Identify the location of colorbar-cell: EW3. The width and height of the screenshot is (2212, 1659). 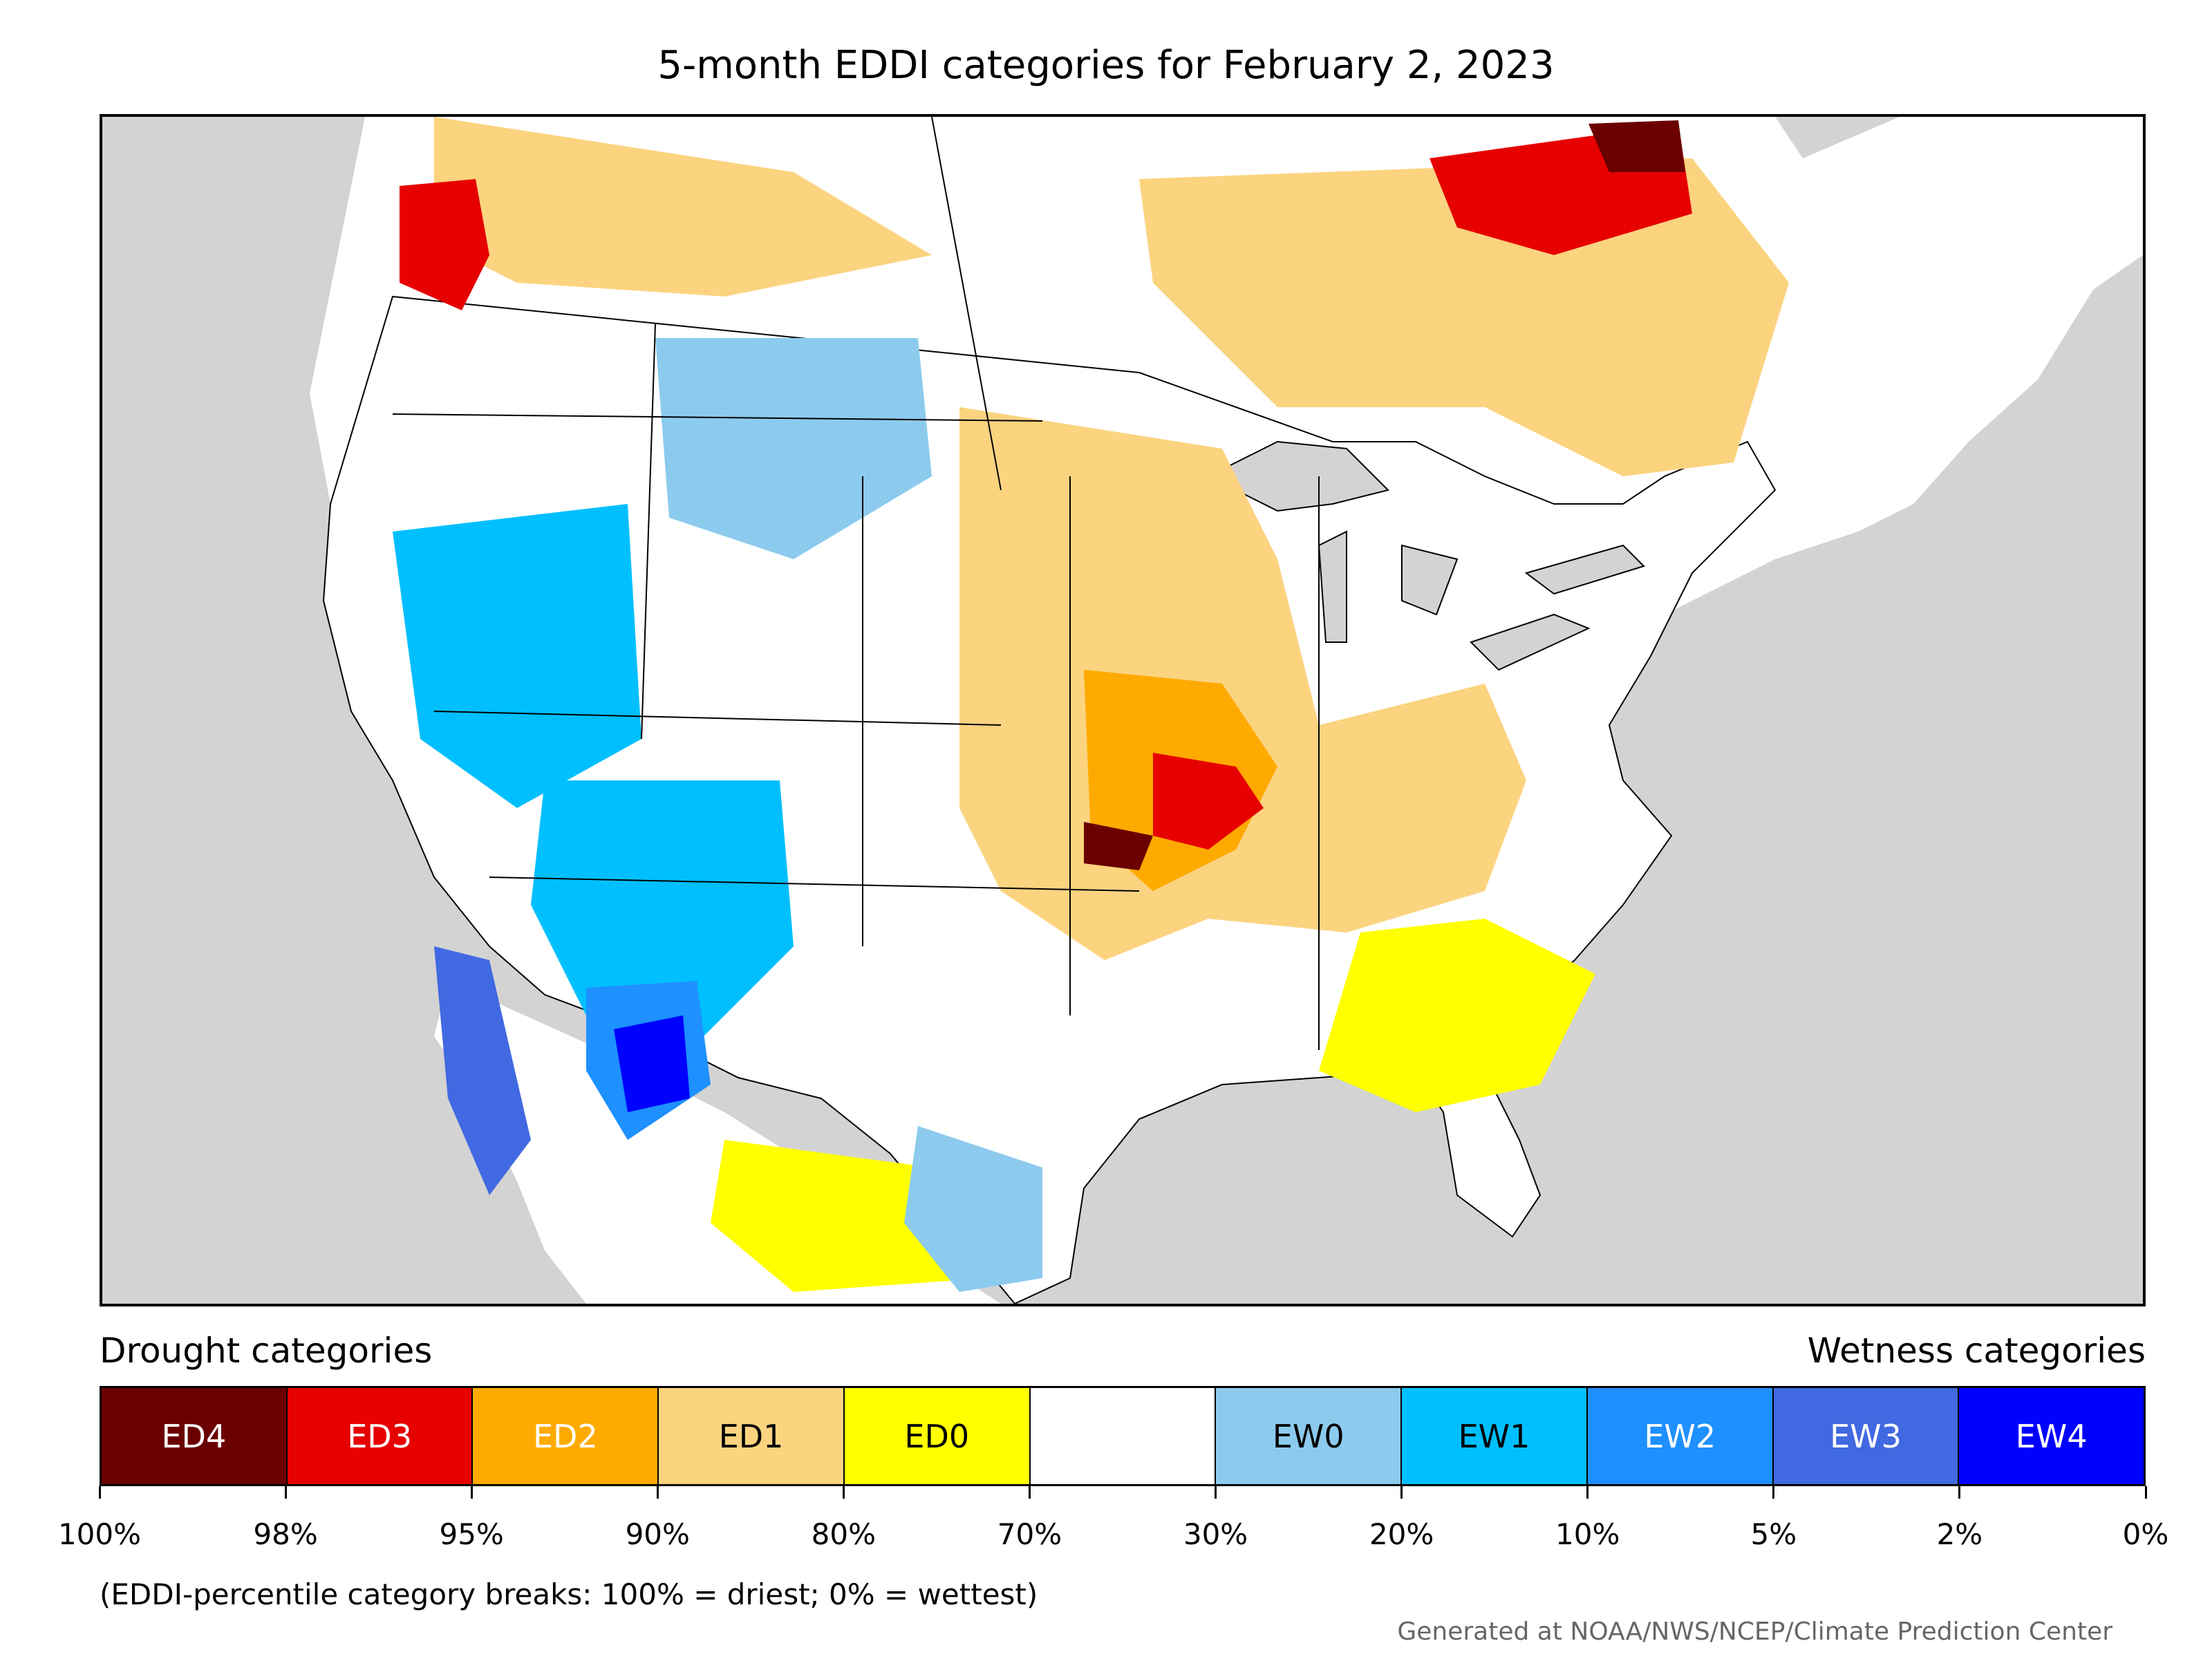
(1867, 1436).